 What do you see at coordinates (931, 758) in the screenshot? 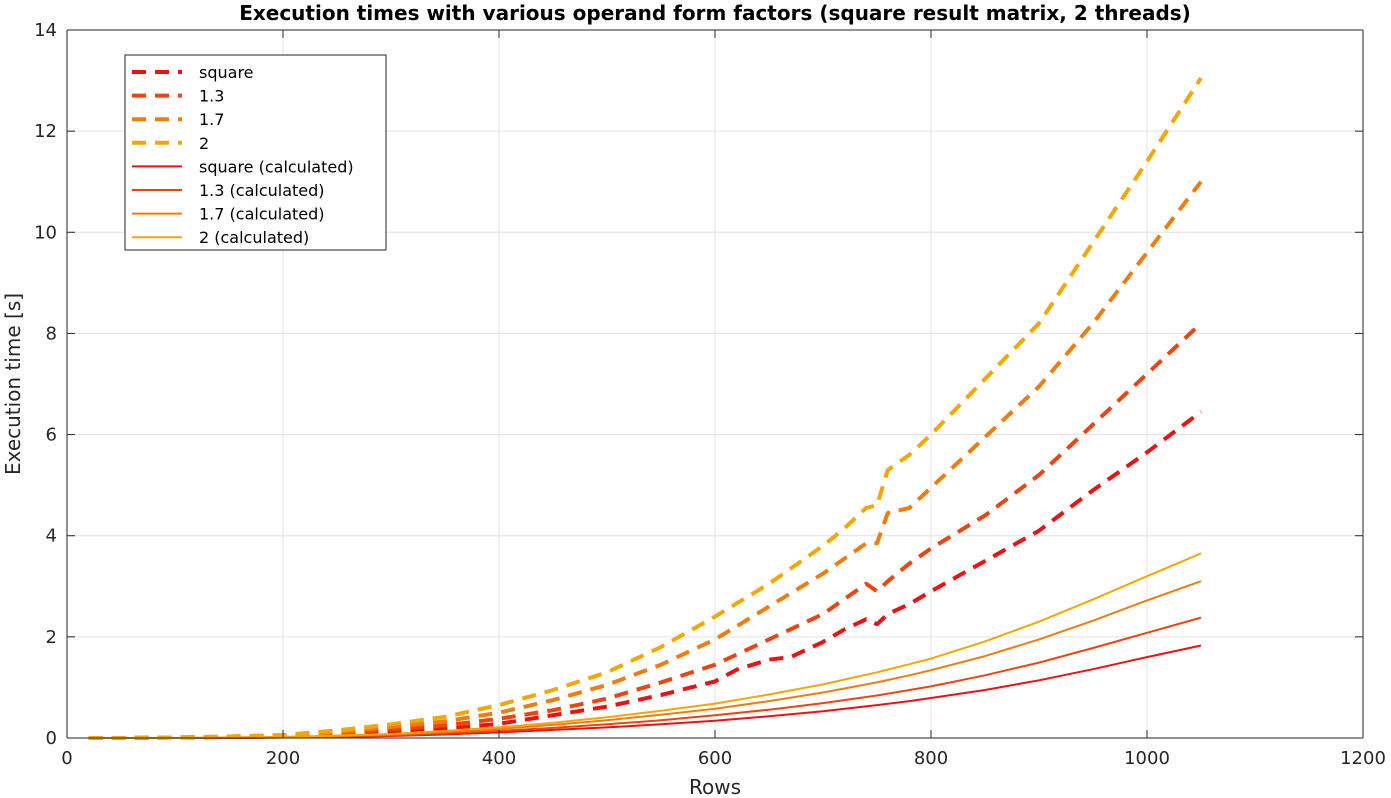
I see `x-tick-label: 800` at bounding box center [931, 758].